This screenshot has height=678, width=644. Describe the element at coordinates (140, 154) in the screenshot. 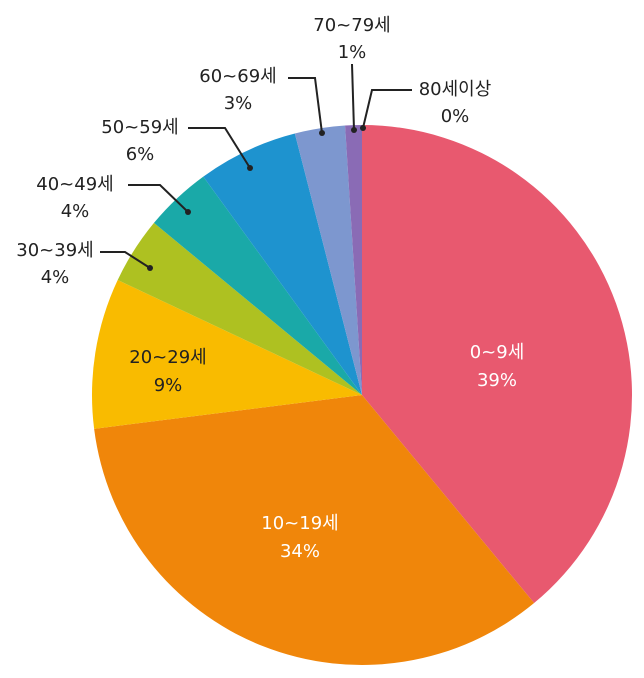

I see `slice-value-label: 6%` at that location.